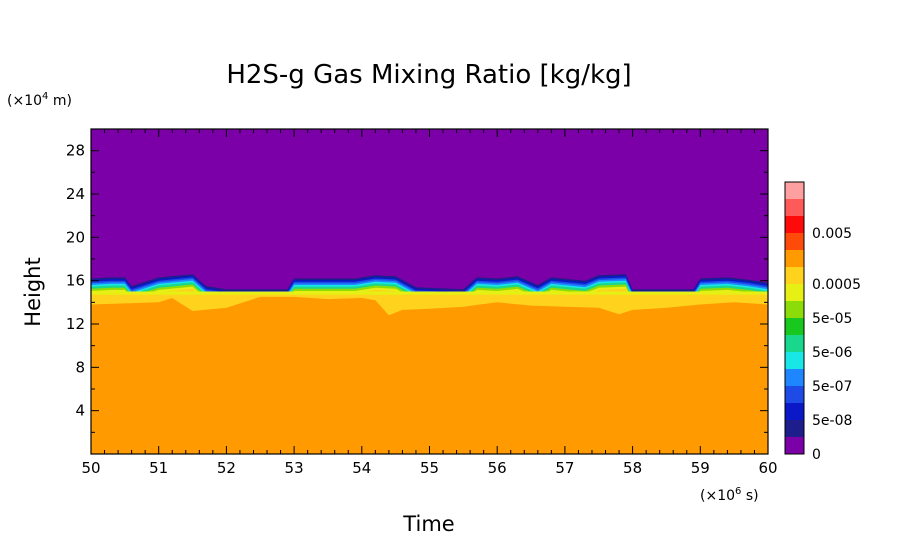 The width and height of the screenshot is (904, 544). I want to click on colorbar-label: 0.0005, so click(836, 285).